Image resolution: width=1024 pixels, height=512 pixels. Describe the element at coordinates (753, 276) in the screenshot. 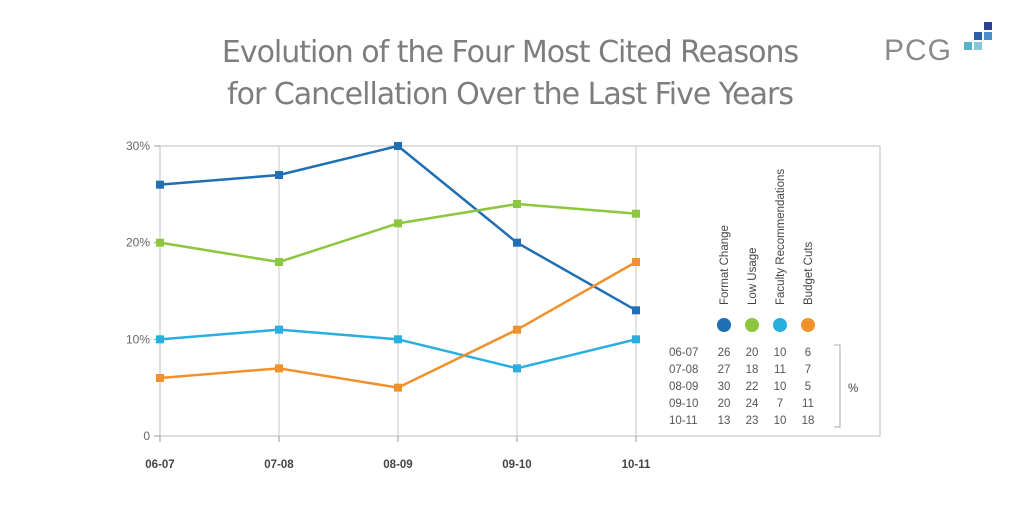

I see `legend-label: Low Usage` at that location.